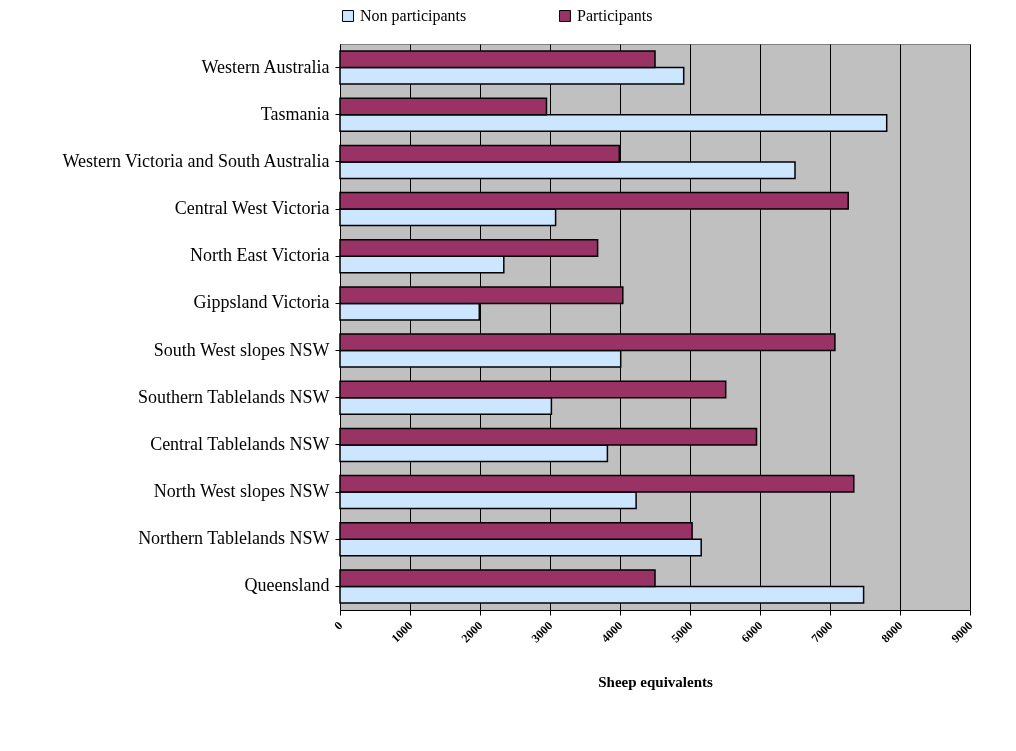 The image size is (1016, 751). What do you see at coordinates (413, 16) in the screenshot?
I see `legend-label: Non participants` at bounding box center [413, 16].